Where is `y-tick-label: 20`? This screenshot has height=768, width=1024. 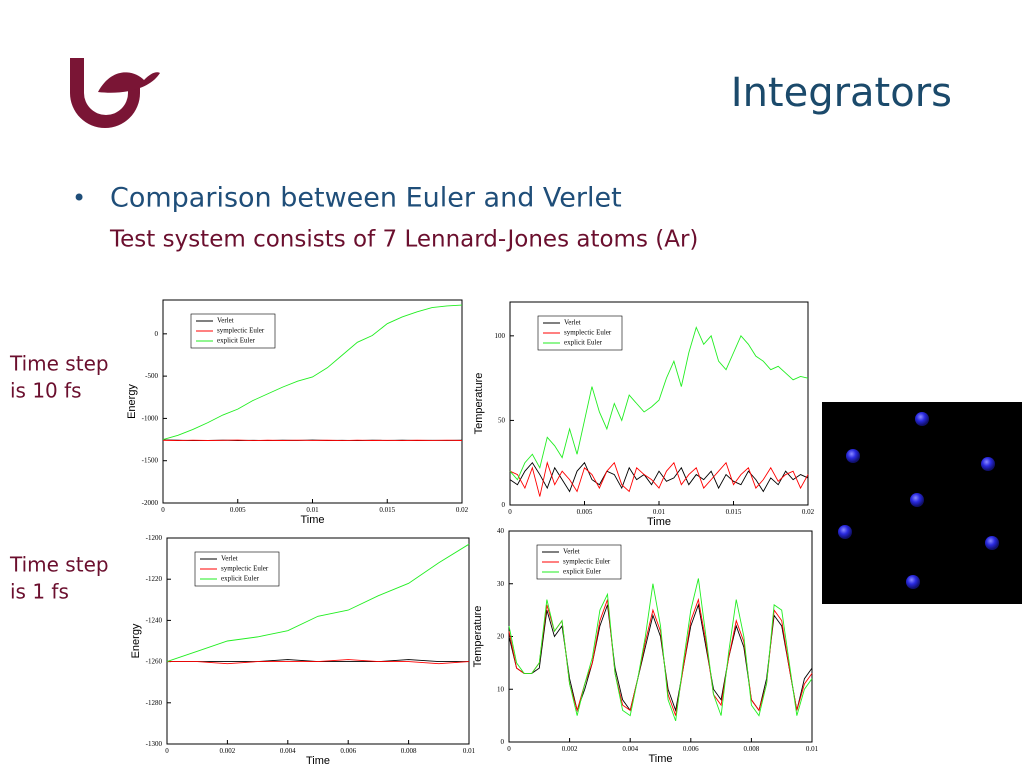
y-tick-label: 20 is located at coordinates (501, 637).